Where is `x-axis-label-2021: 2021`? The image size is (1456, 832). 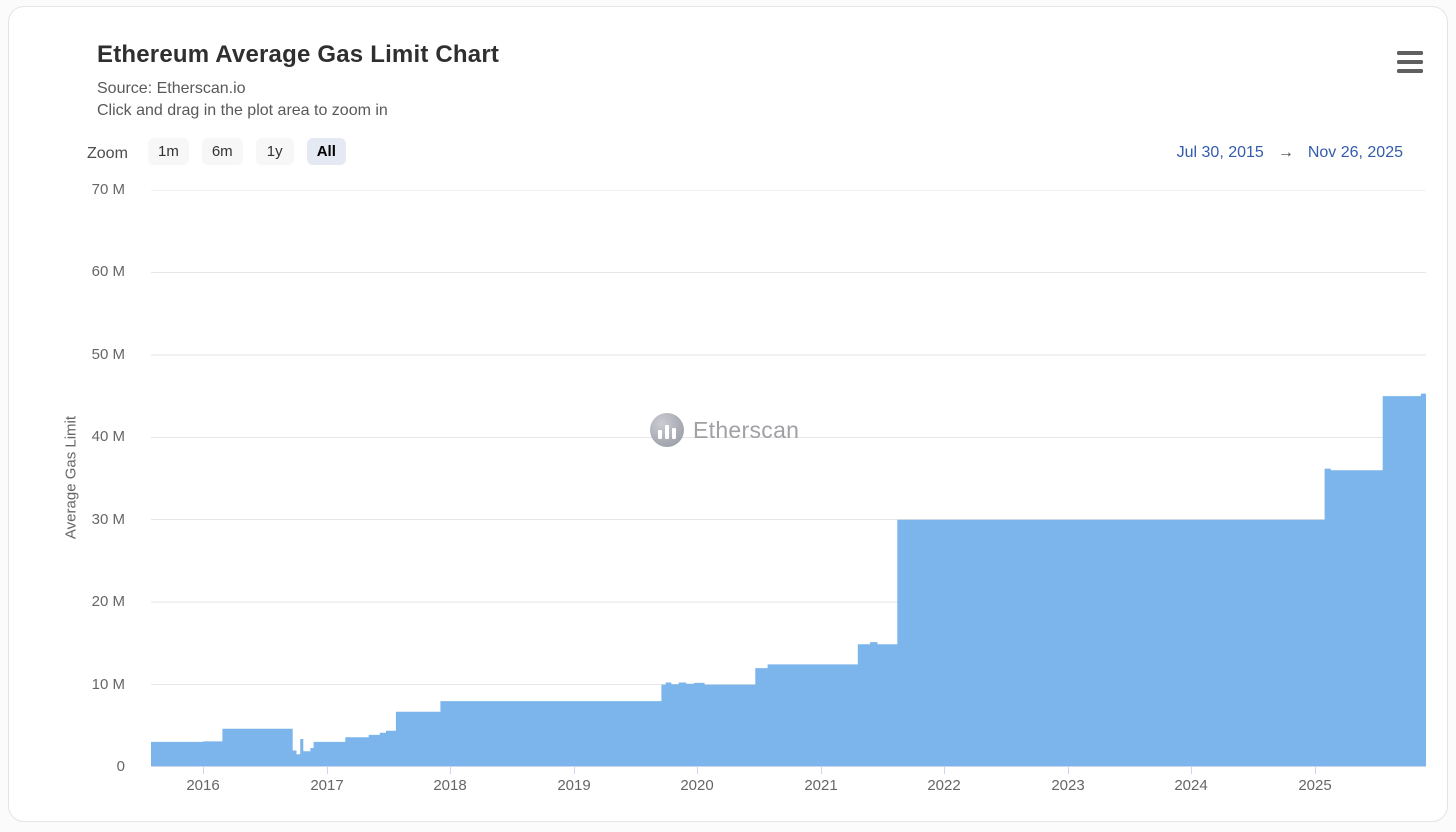 x-axis-label-2021: 2021 is located at coordinates (821, 785).